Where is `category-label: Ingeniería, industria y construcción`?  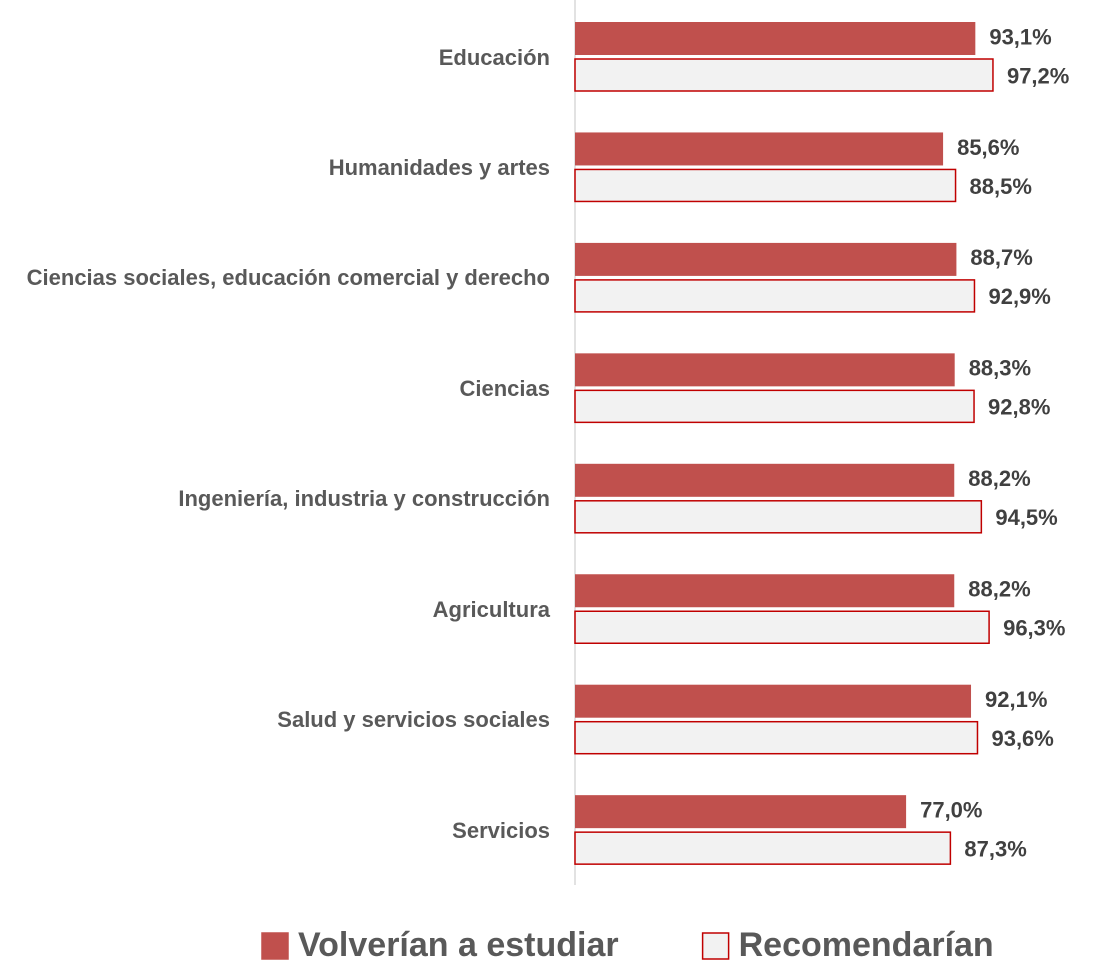
category-label: Ingeniería, industria y construcción is located at coordinates (364, 499).